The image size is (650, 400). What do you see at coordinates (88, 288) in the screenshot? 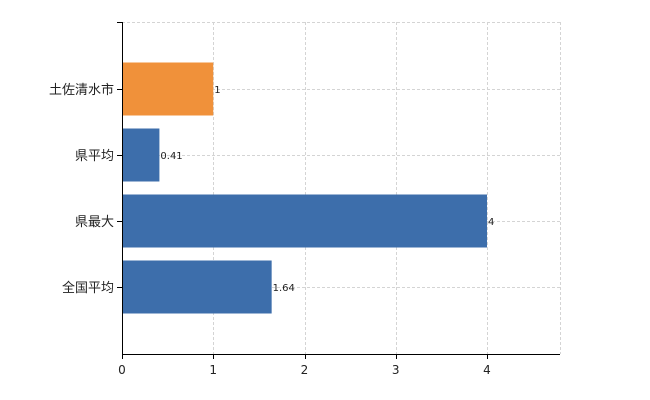
I see `category-label: 全国平均` at bounding box center [88, 288].